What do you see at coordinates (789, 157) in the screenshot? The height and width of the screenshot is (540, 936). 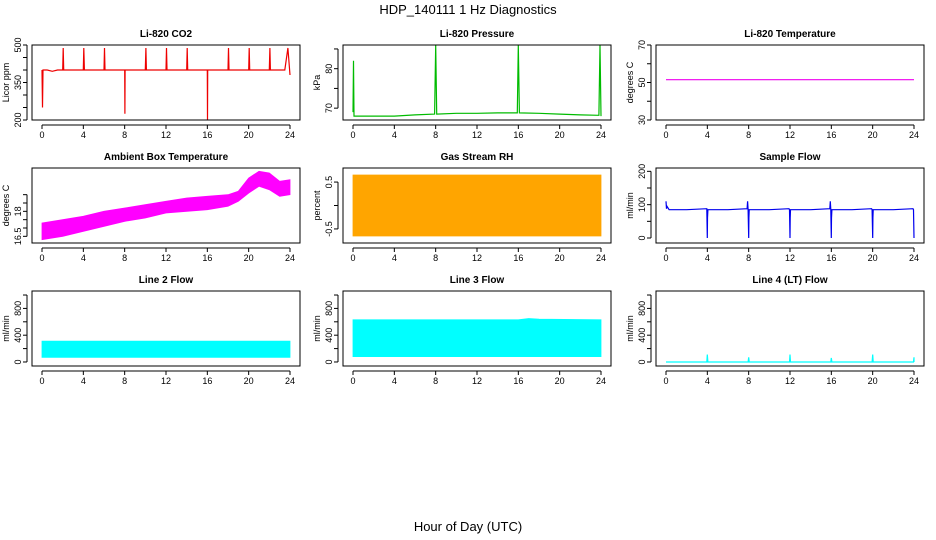 I see `panel-title: Sample Flow` at bounding box center [789, 157].